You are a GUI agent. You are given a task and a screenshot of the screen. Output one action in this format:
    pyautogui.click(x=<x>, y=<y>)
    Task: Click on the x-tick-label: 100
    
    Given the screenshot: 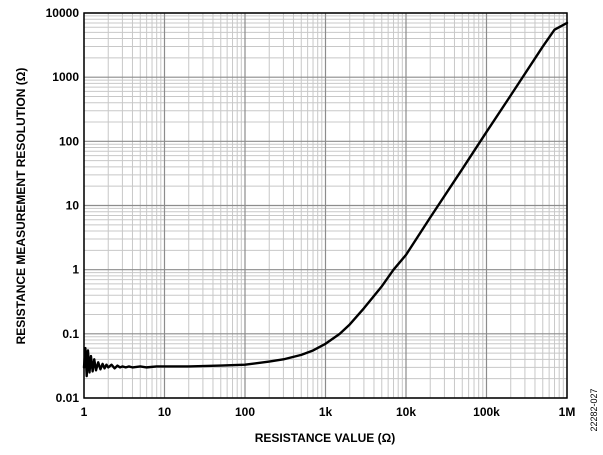 What is the action you would take?
    pyautogui.click(x=245, y=412)
    